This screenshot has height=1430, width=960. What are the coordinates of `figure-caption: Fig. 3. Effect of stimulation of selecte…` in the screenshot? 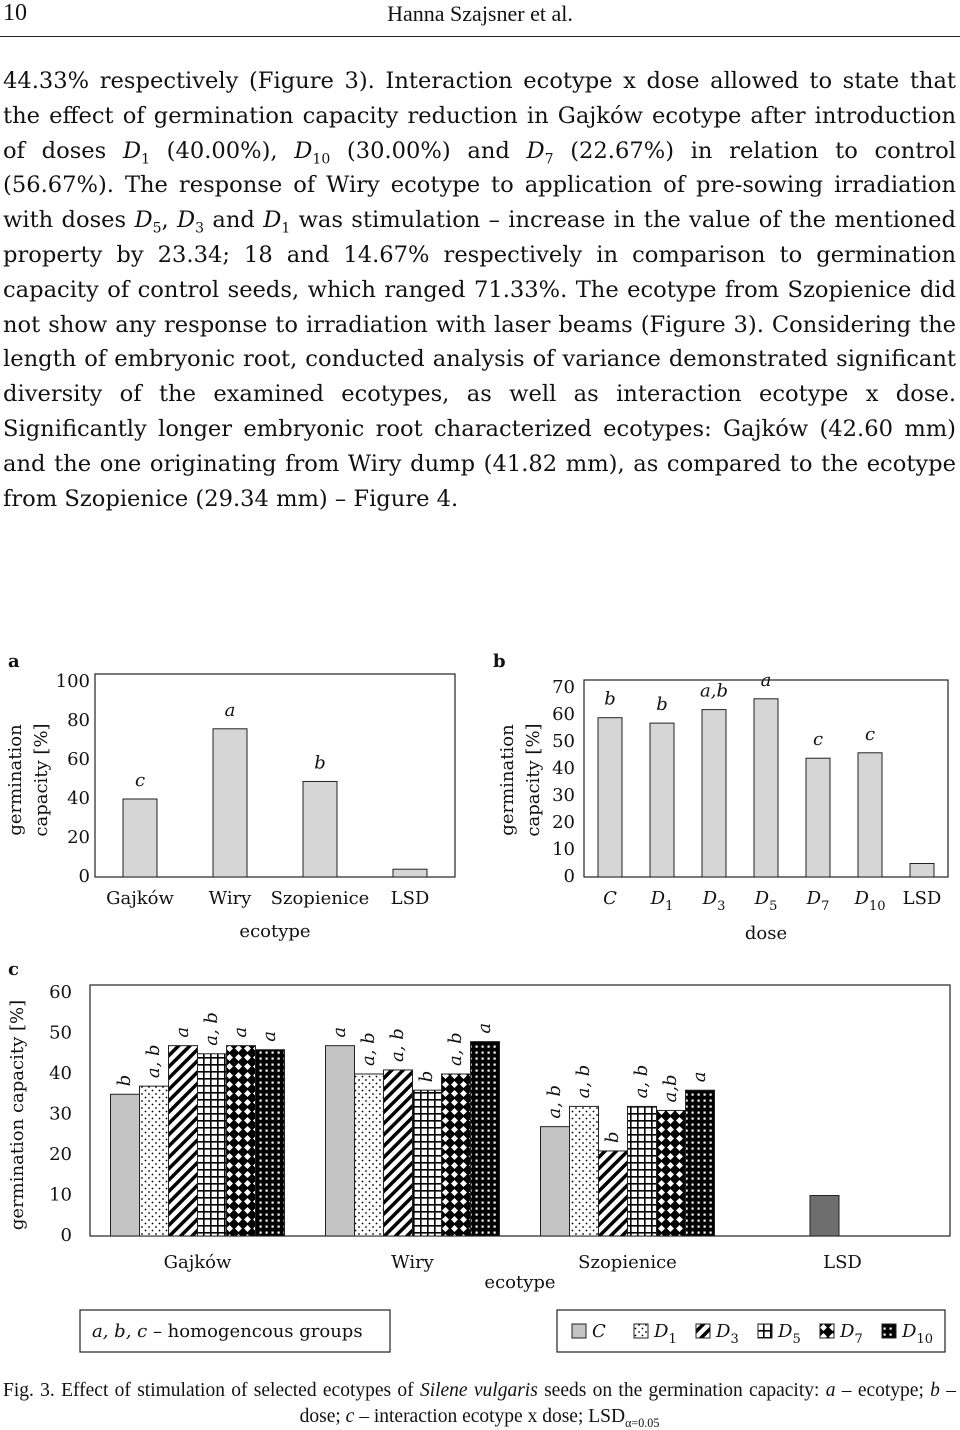 It's located at (479, 1404).